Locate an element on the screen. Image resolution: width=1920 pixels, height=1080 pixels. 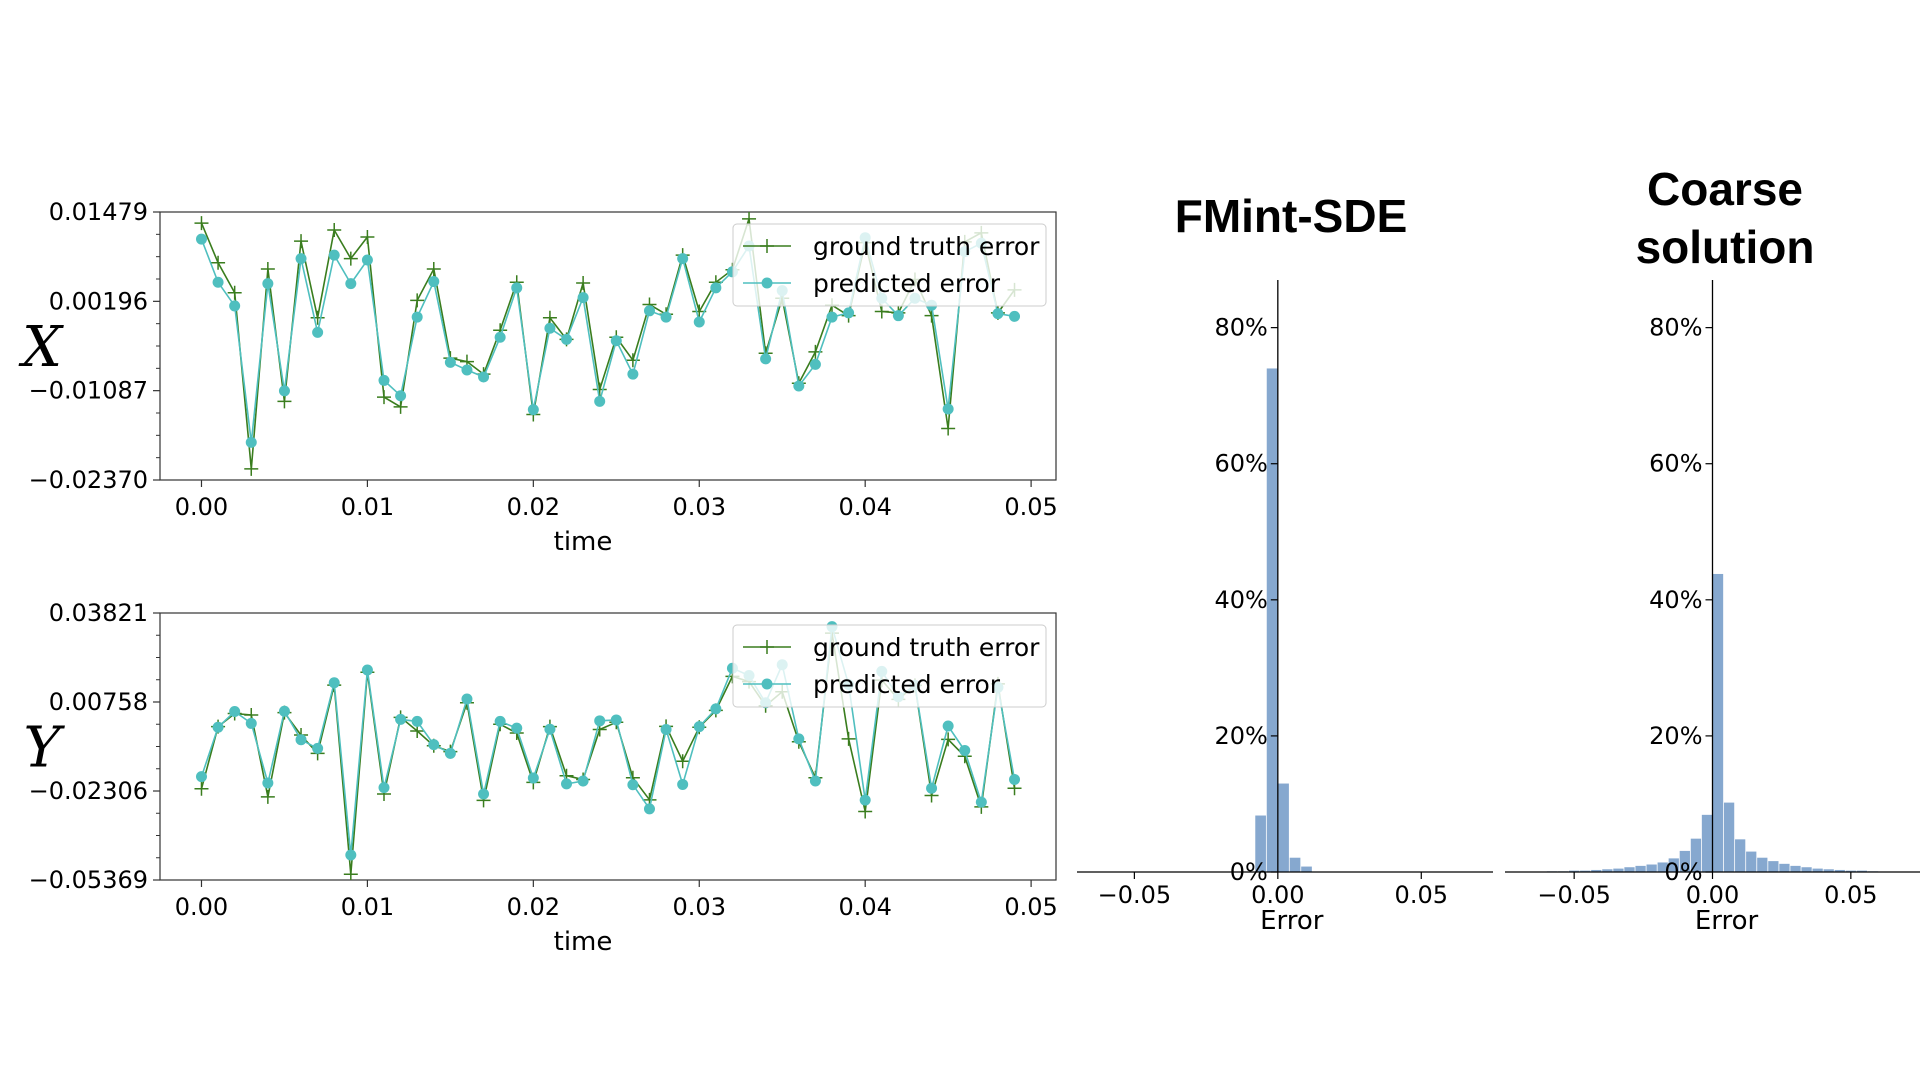
y-axis-label: Y is located at coordinates (45, 748).